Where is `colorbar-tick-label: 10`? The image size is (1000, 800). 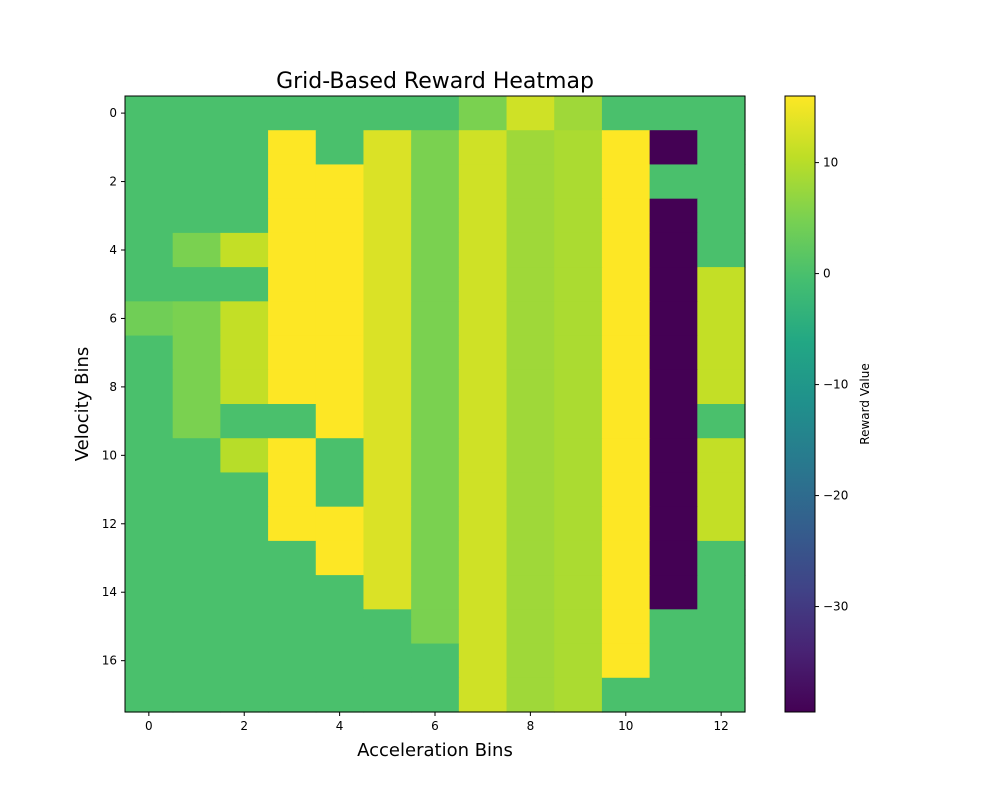
colorbar-tick-label: 10 is located at coordinates (830, 163).